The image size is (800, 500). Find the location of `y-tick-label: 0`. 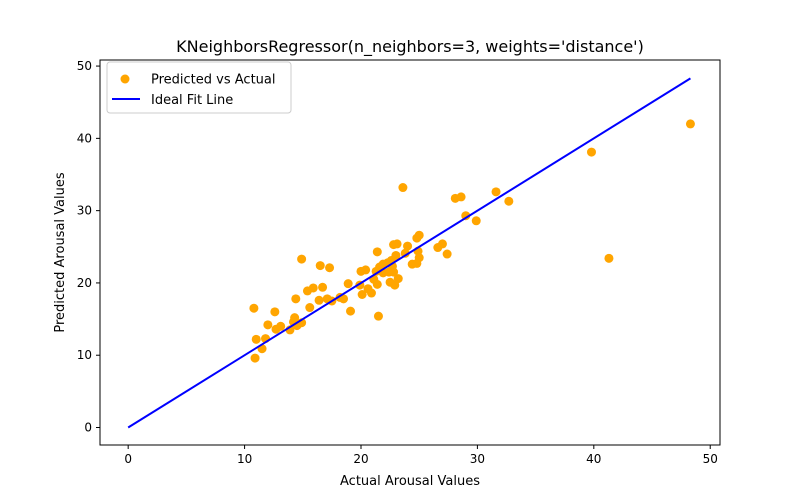

y-tick-label: 0 is located at coordinates (88, 428).